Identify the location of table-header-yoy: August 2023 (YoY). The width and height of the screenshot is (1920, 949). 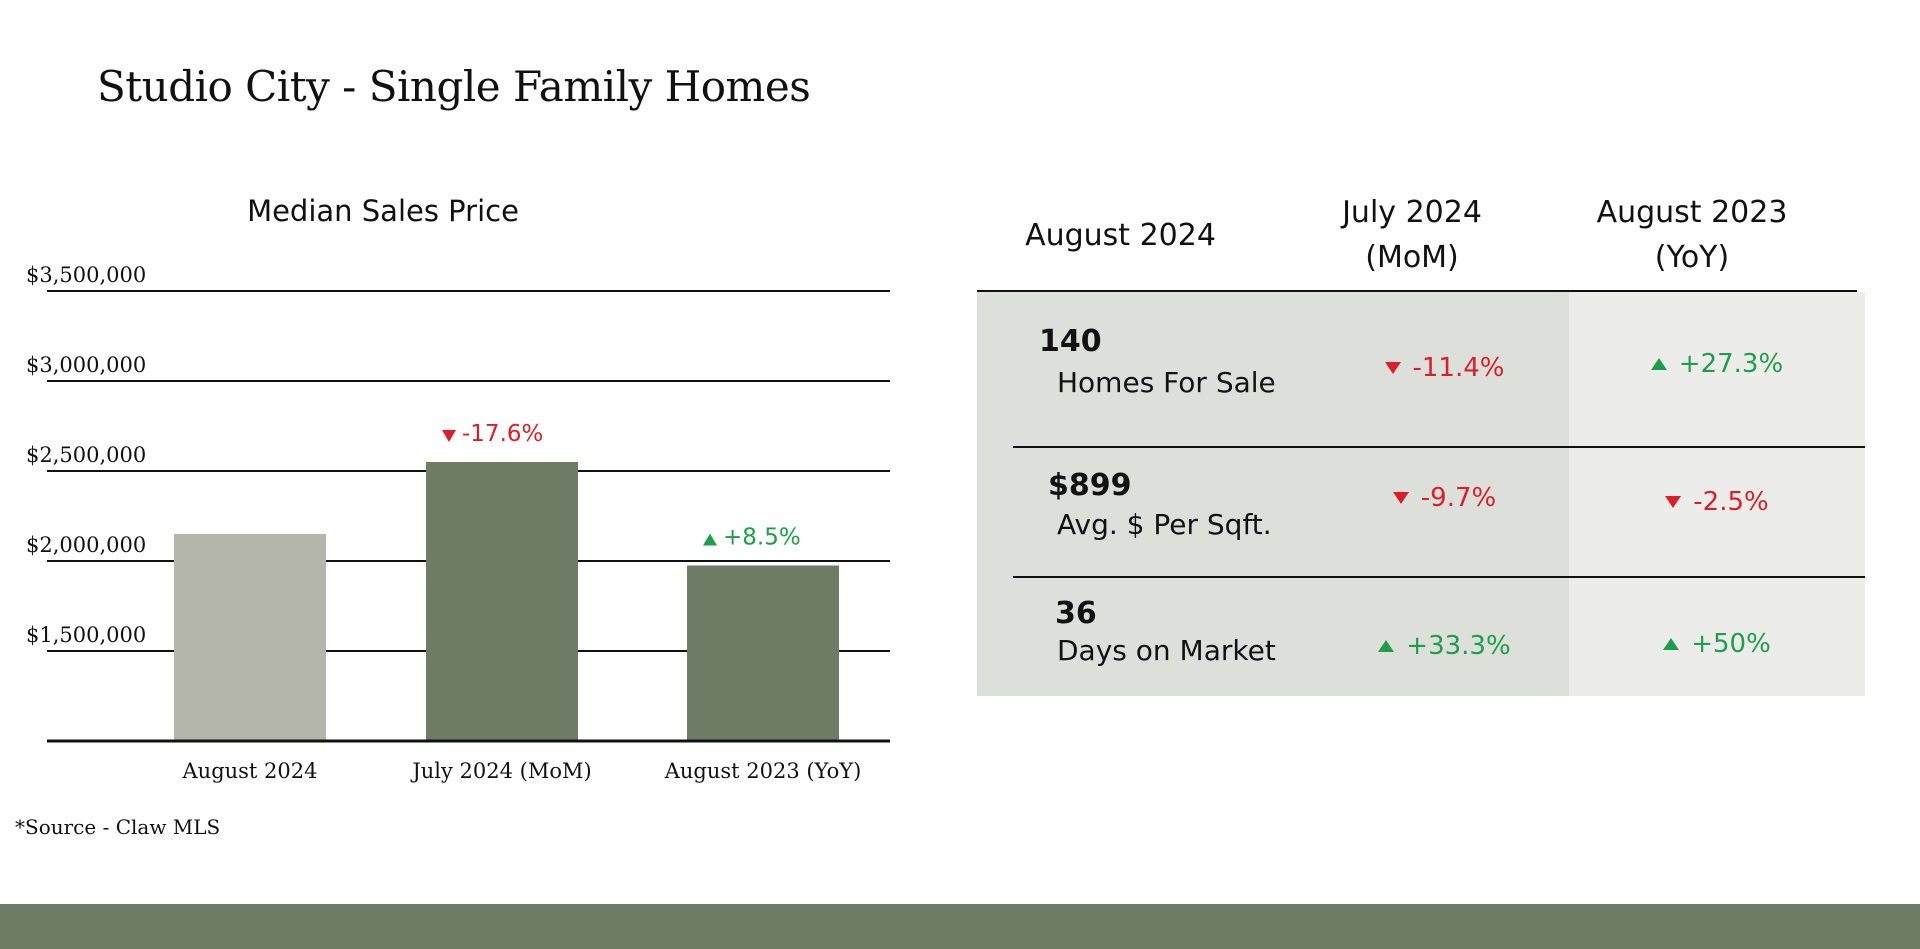
(1692, 235).